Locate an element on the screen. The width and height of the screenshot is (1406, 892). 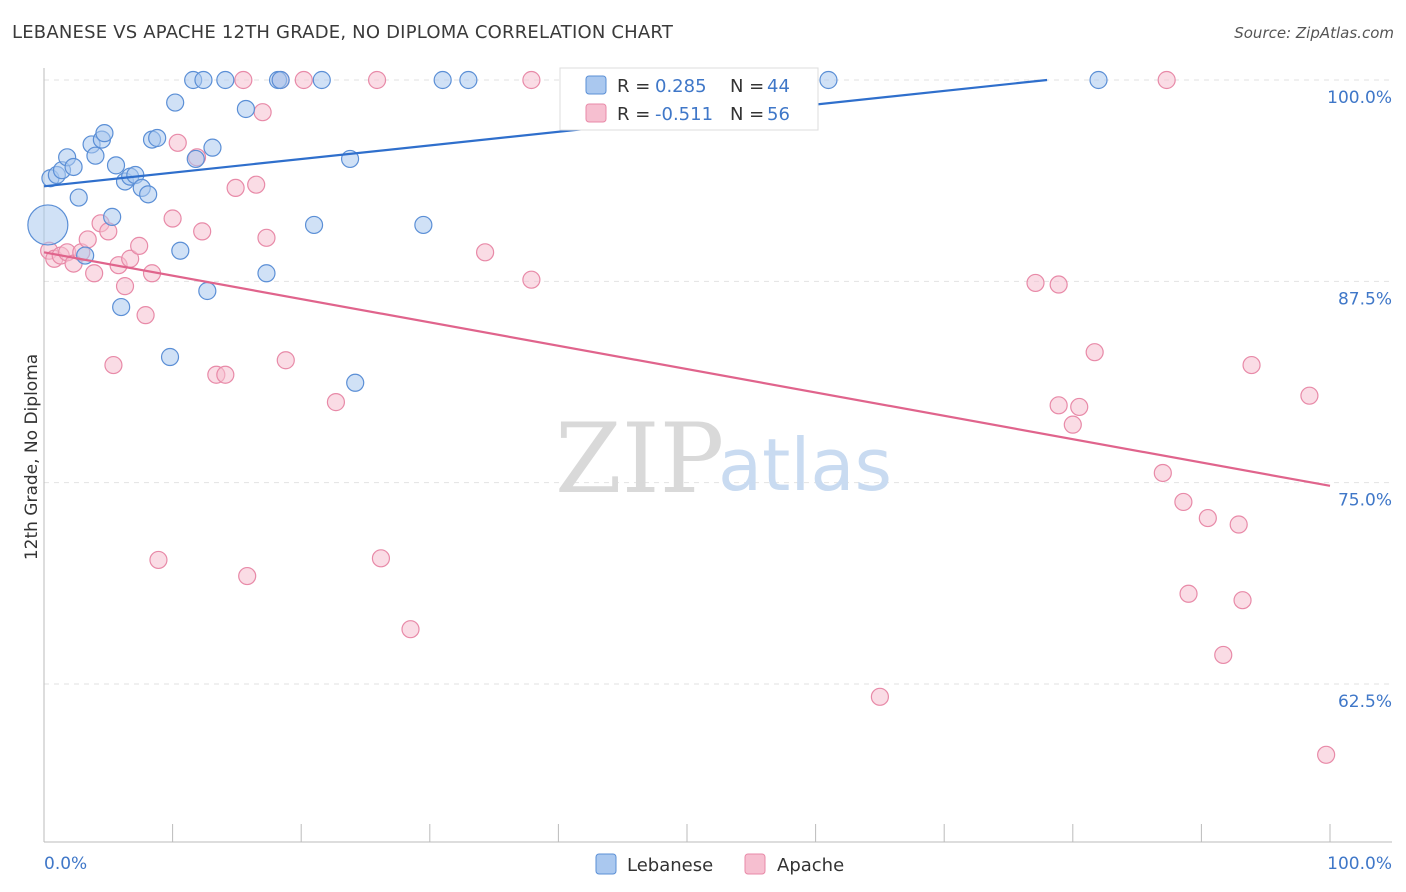
series-legend-label-lebanese: Lebanese is located at coordinates (670, 865).